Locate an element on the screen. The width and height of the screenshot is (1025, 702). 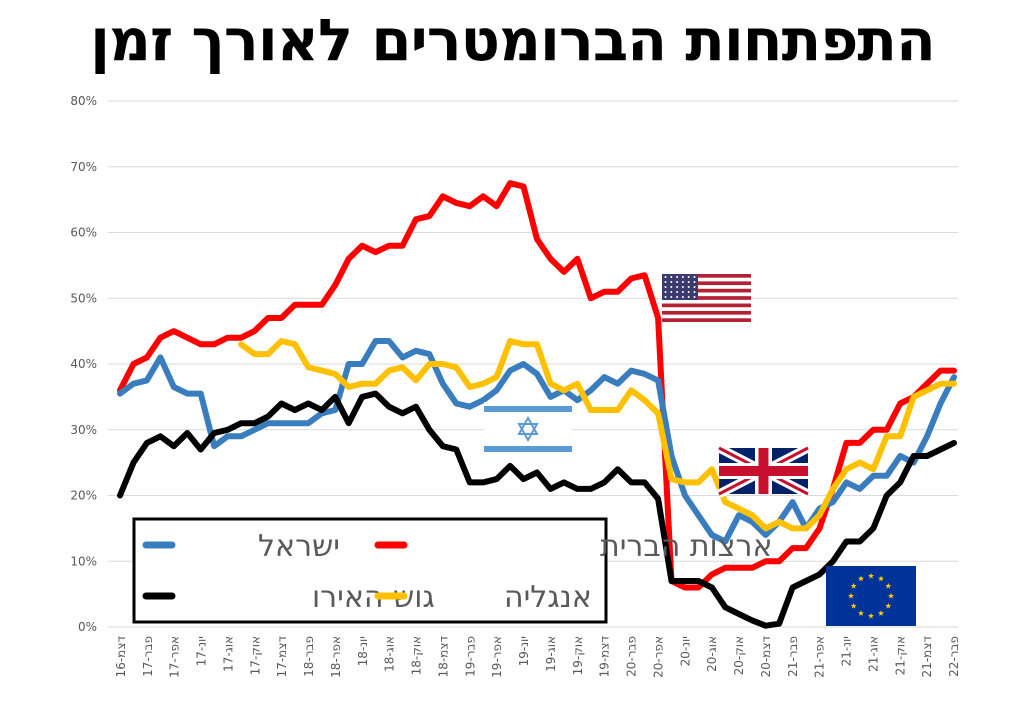
y-tick-label: 10% is located at coordinates (83, 561).